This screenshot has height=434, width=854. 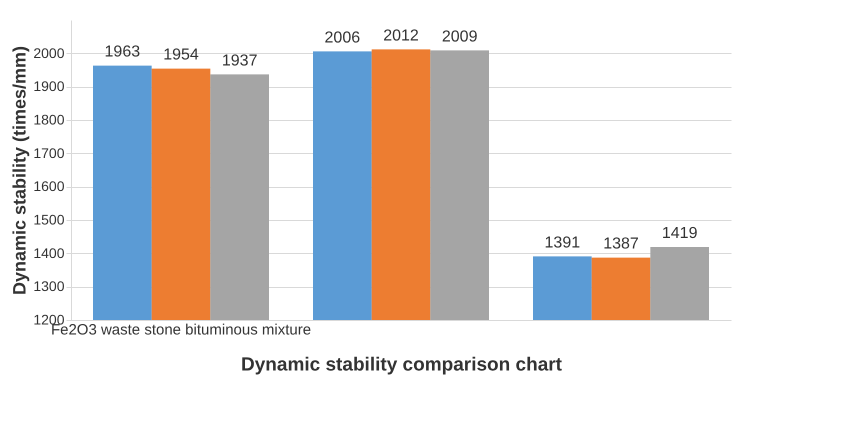 What do you see at coordinates (49, 286) in the screenshot?
I see `y-tick-label: 1300` at bounding box center [49, 286].